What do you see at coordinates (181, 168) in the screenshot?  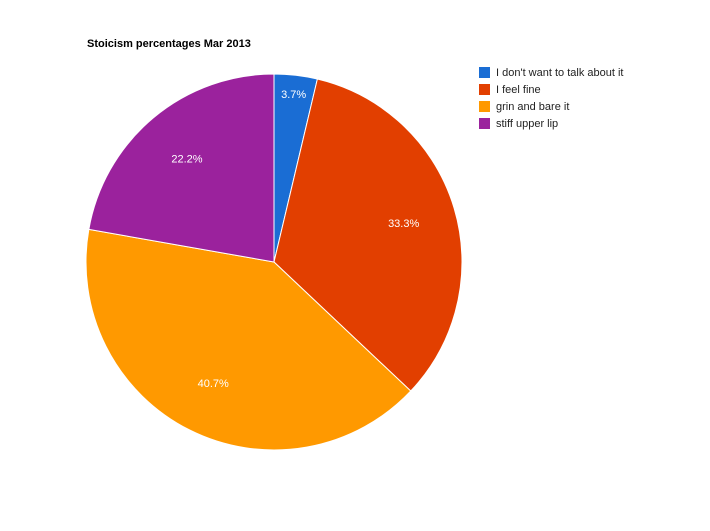 I see `slice-stiff-lip` at bounding box center [181, 168].